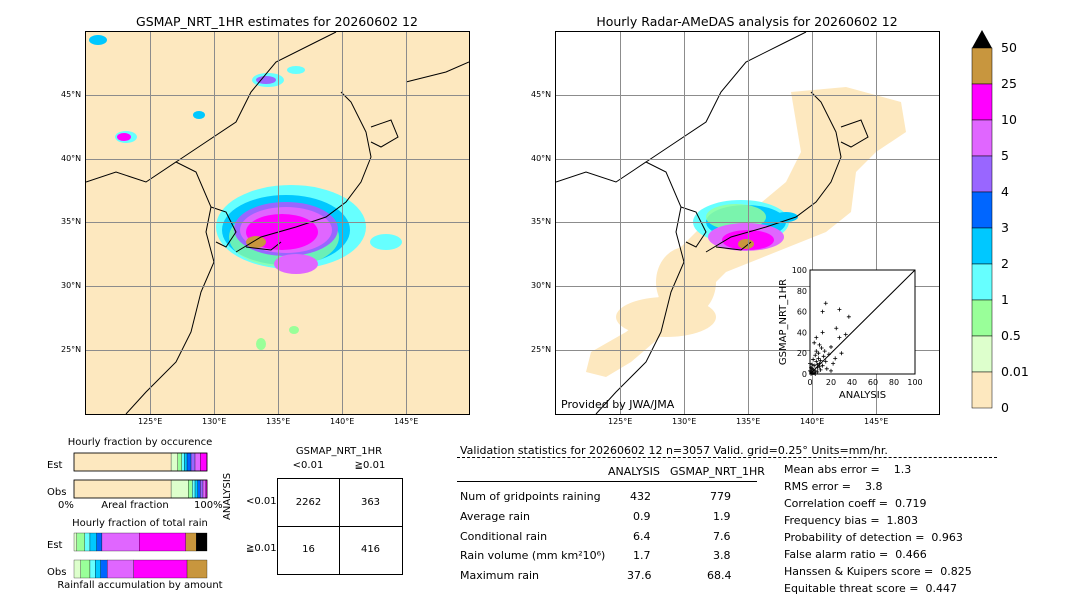 This screenshot has width=1080, height=612. I want to click on colorbar-label: 5, so click(1005, 155).